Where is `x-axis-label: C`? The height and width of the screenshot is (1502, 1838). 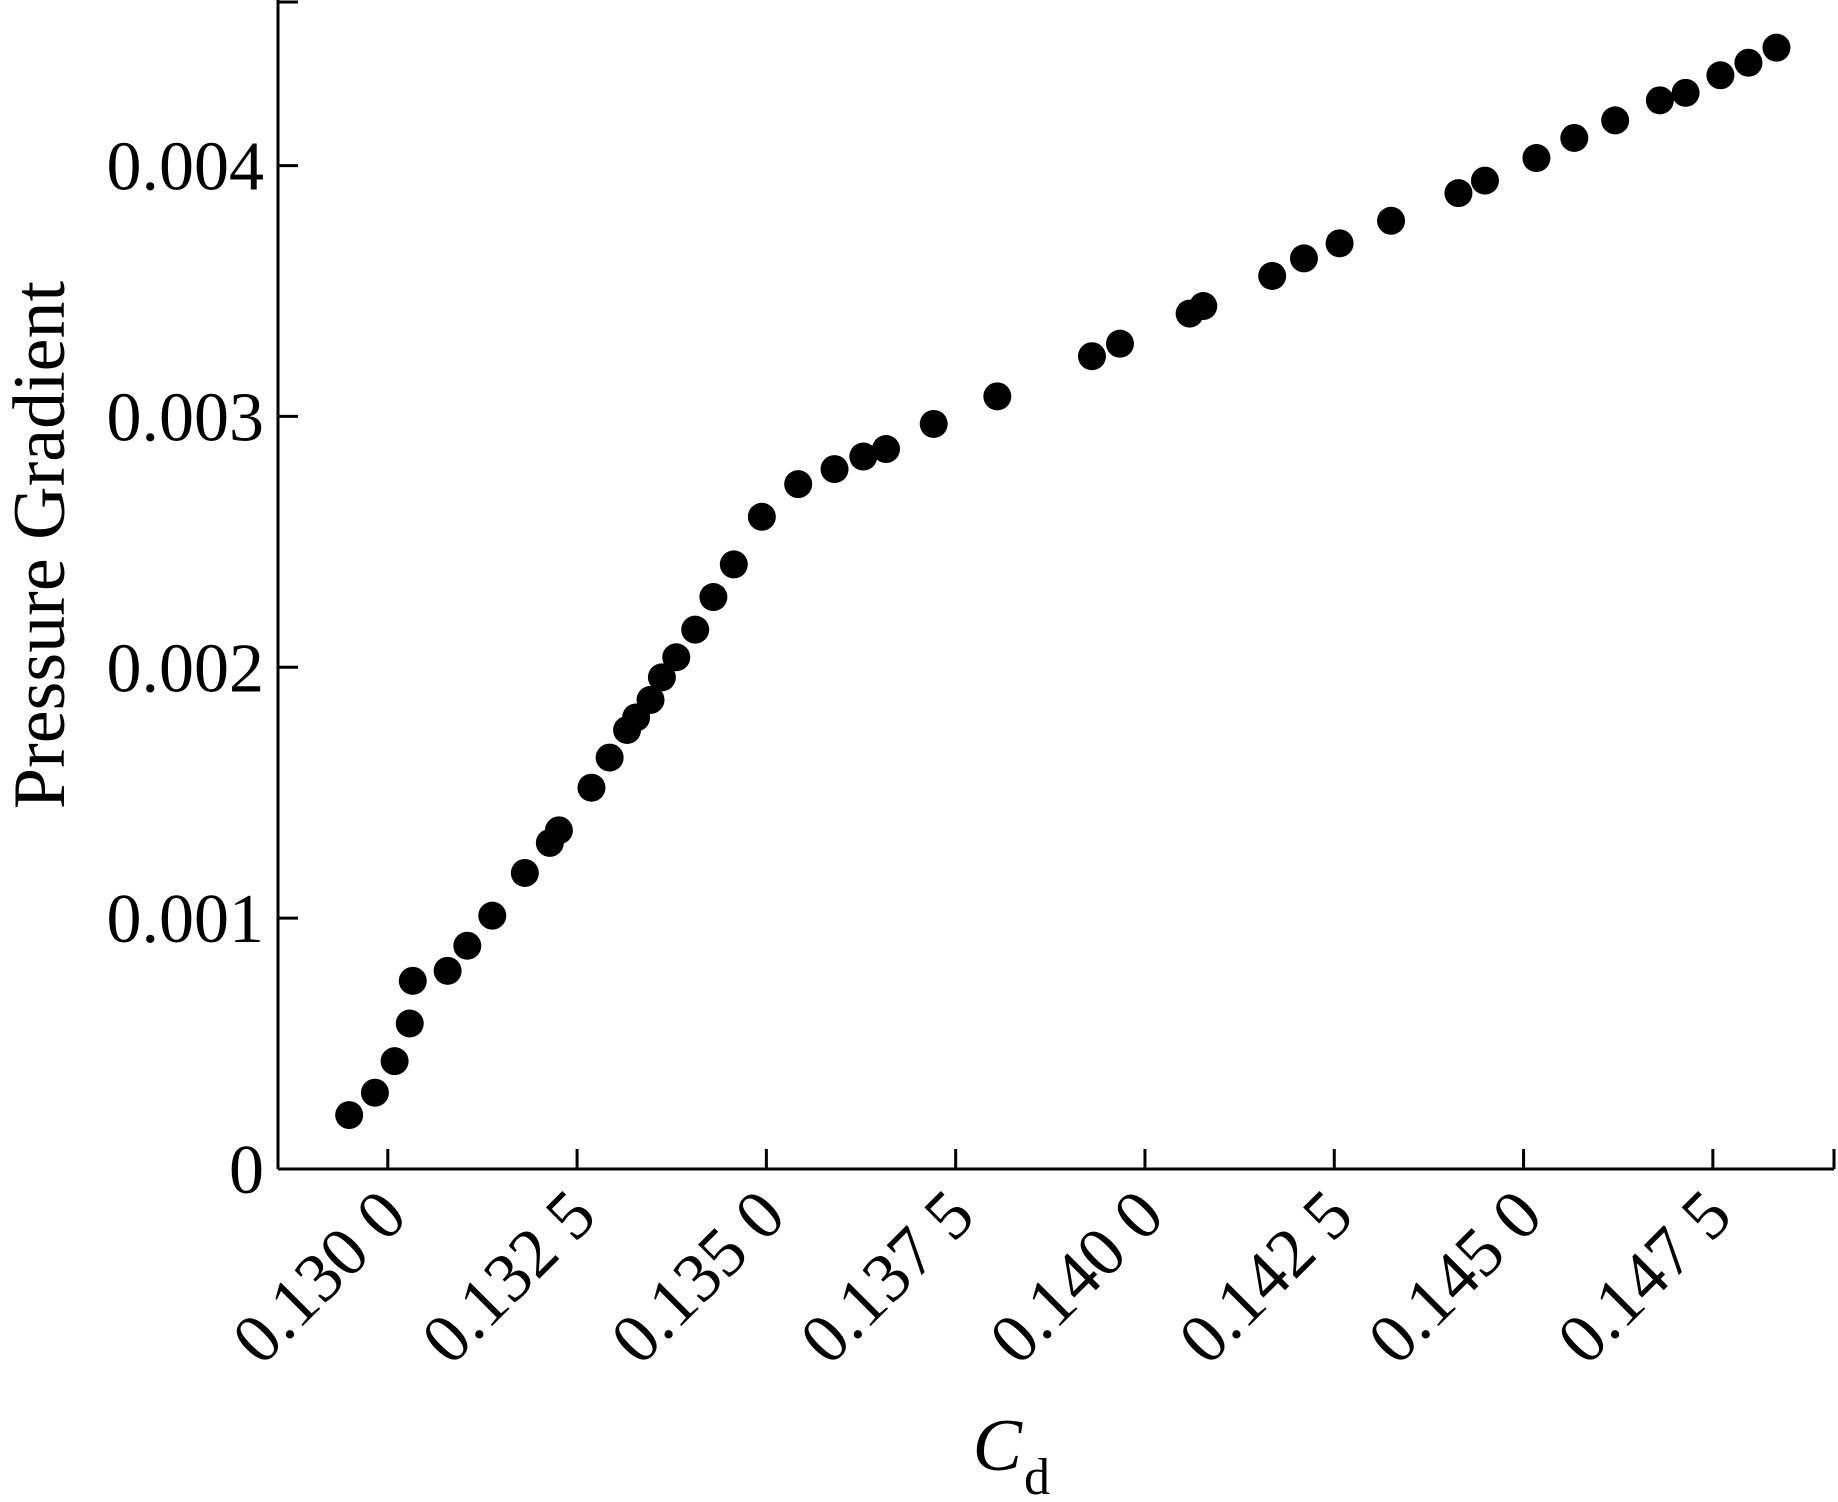 x-axis-label: C is located at coordinates (998, 1446).